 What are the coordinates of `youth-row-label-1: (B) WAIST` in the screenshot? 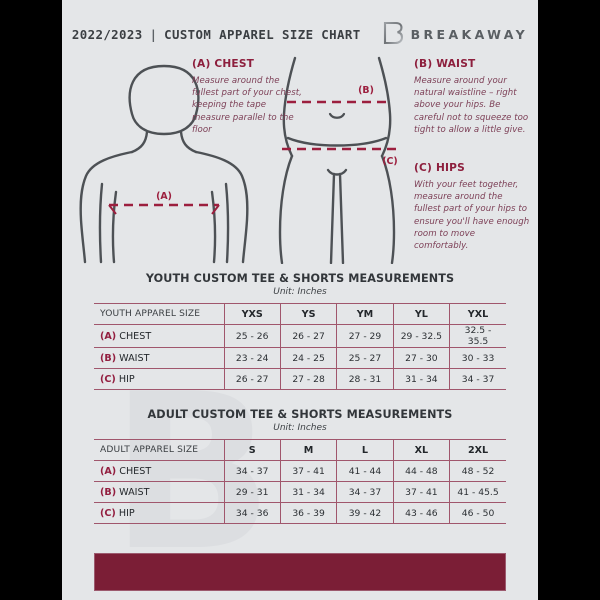 It's located at (159, 358).